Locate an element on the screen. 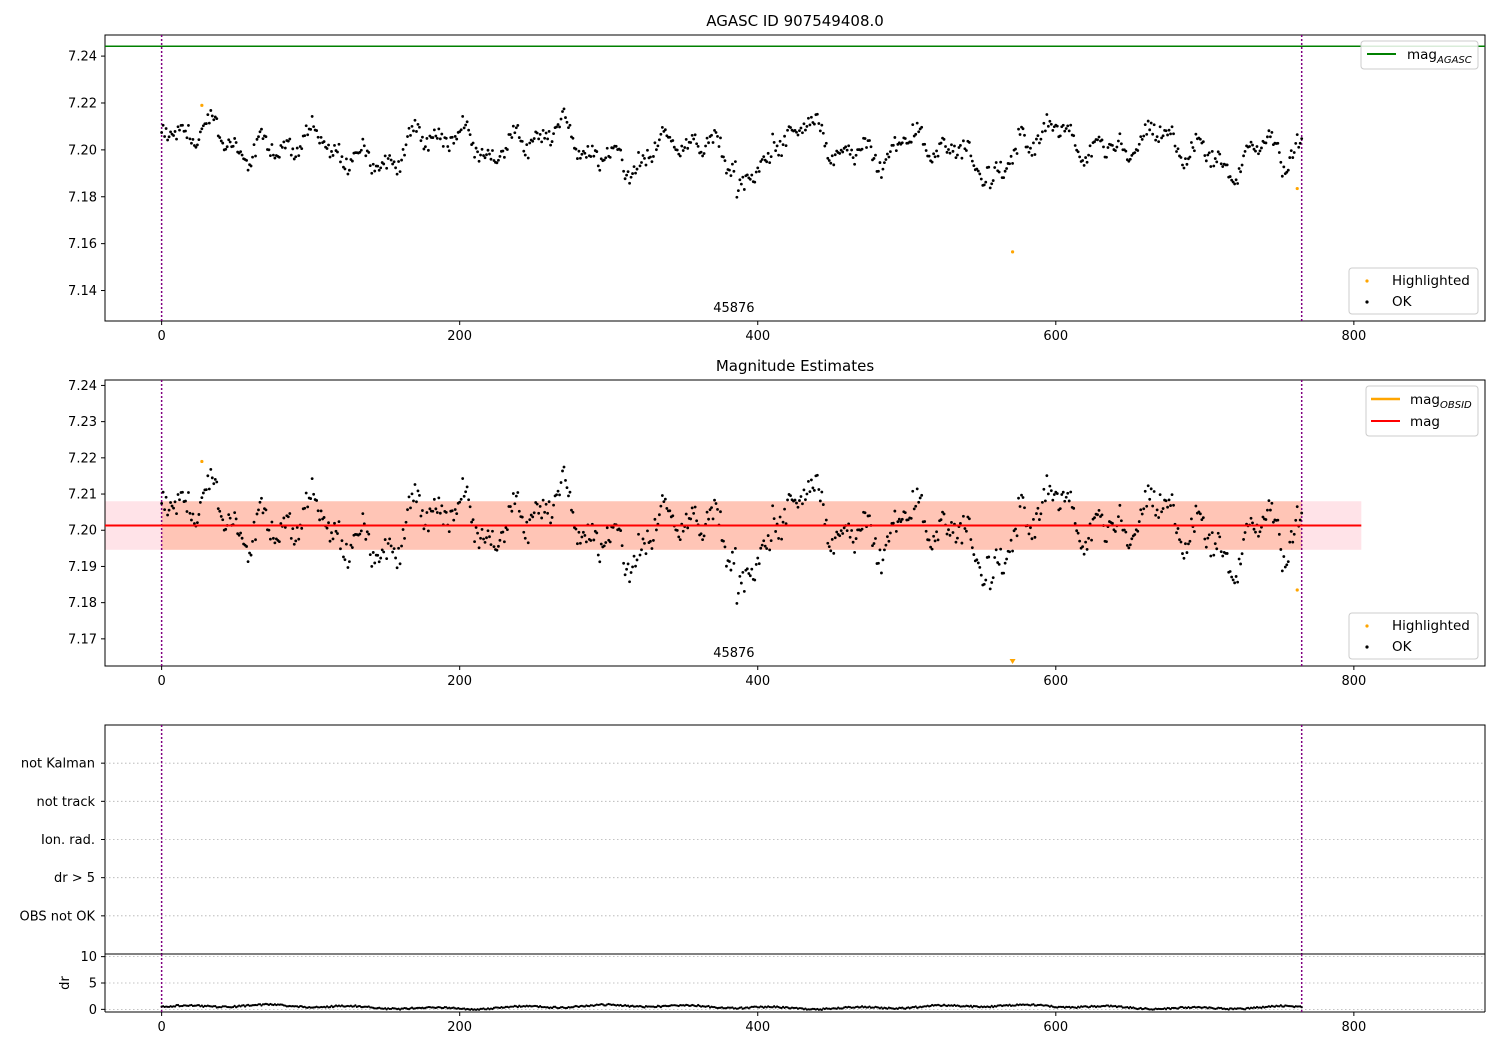 The height and width of the screenshot is (1050, 1500). estimates-y-tick-label: 7.17 is located at coordinates (82, 639).